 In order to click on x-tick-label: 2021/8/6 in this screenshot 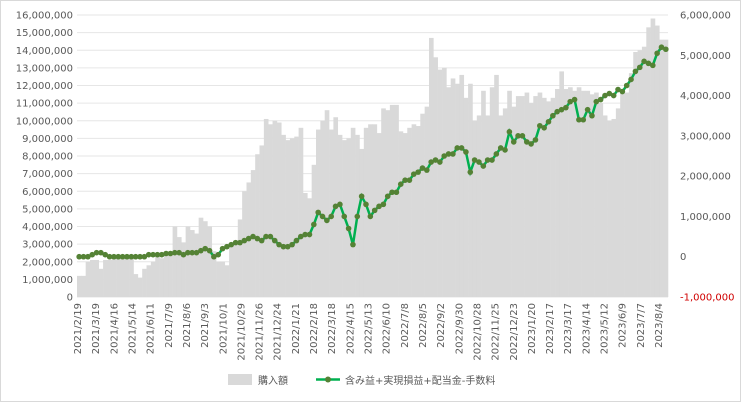, I will do `click(187, 325)`.